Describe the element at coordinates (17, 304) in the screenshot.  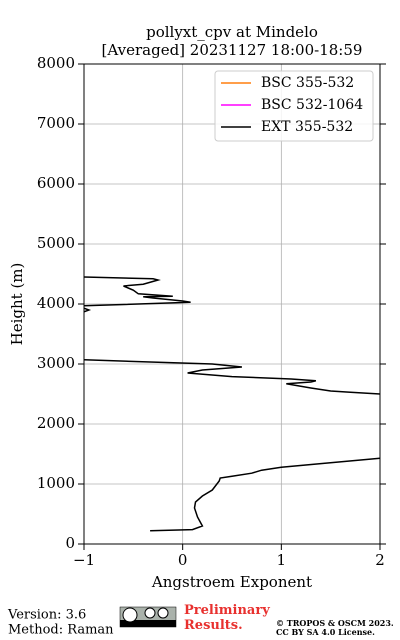
I see `y-axis-label: Height (m)` at that location.